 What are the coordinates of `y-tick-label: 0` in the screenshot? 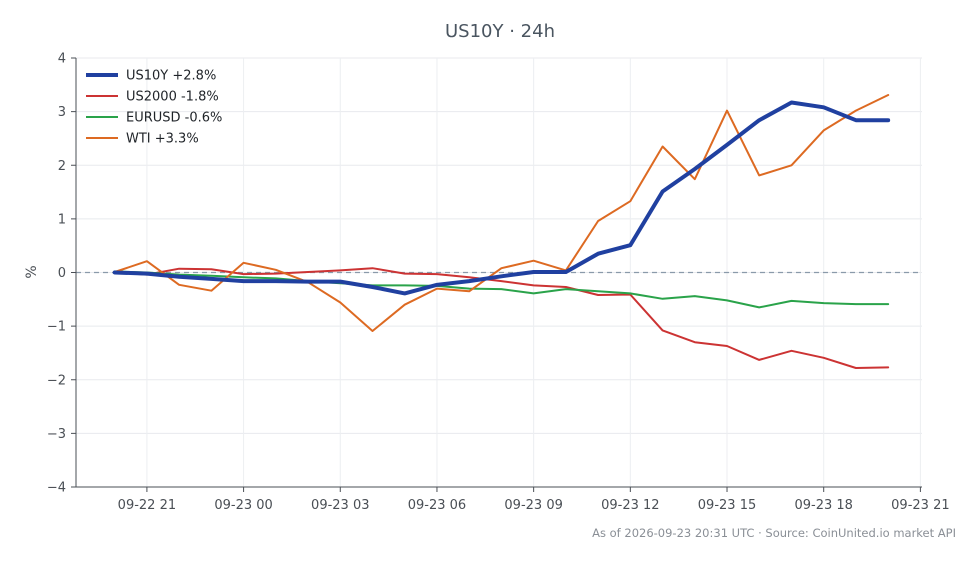 It's located at (62, 273).